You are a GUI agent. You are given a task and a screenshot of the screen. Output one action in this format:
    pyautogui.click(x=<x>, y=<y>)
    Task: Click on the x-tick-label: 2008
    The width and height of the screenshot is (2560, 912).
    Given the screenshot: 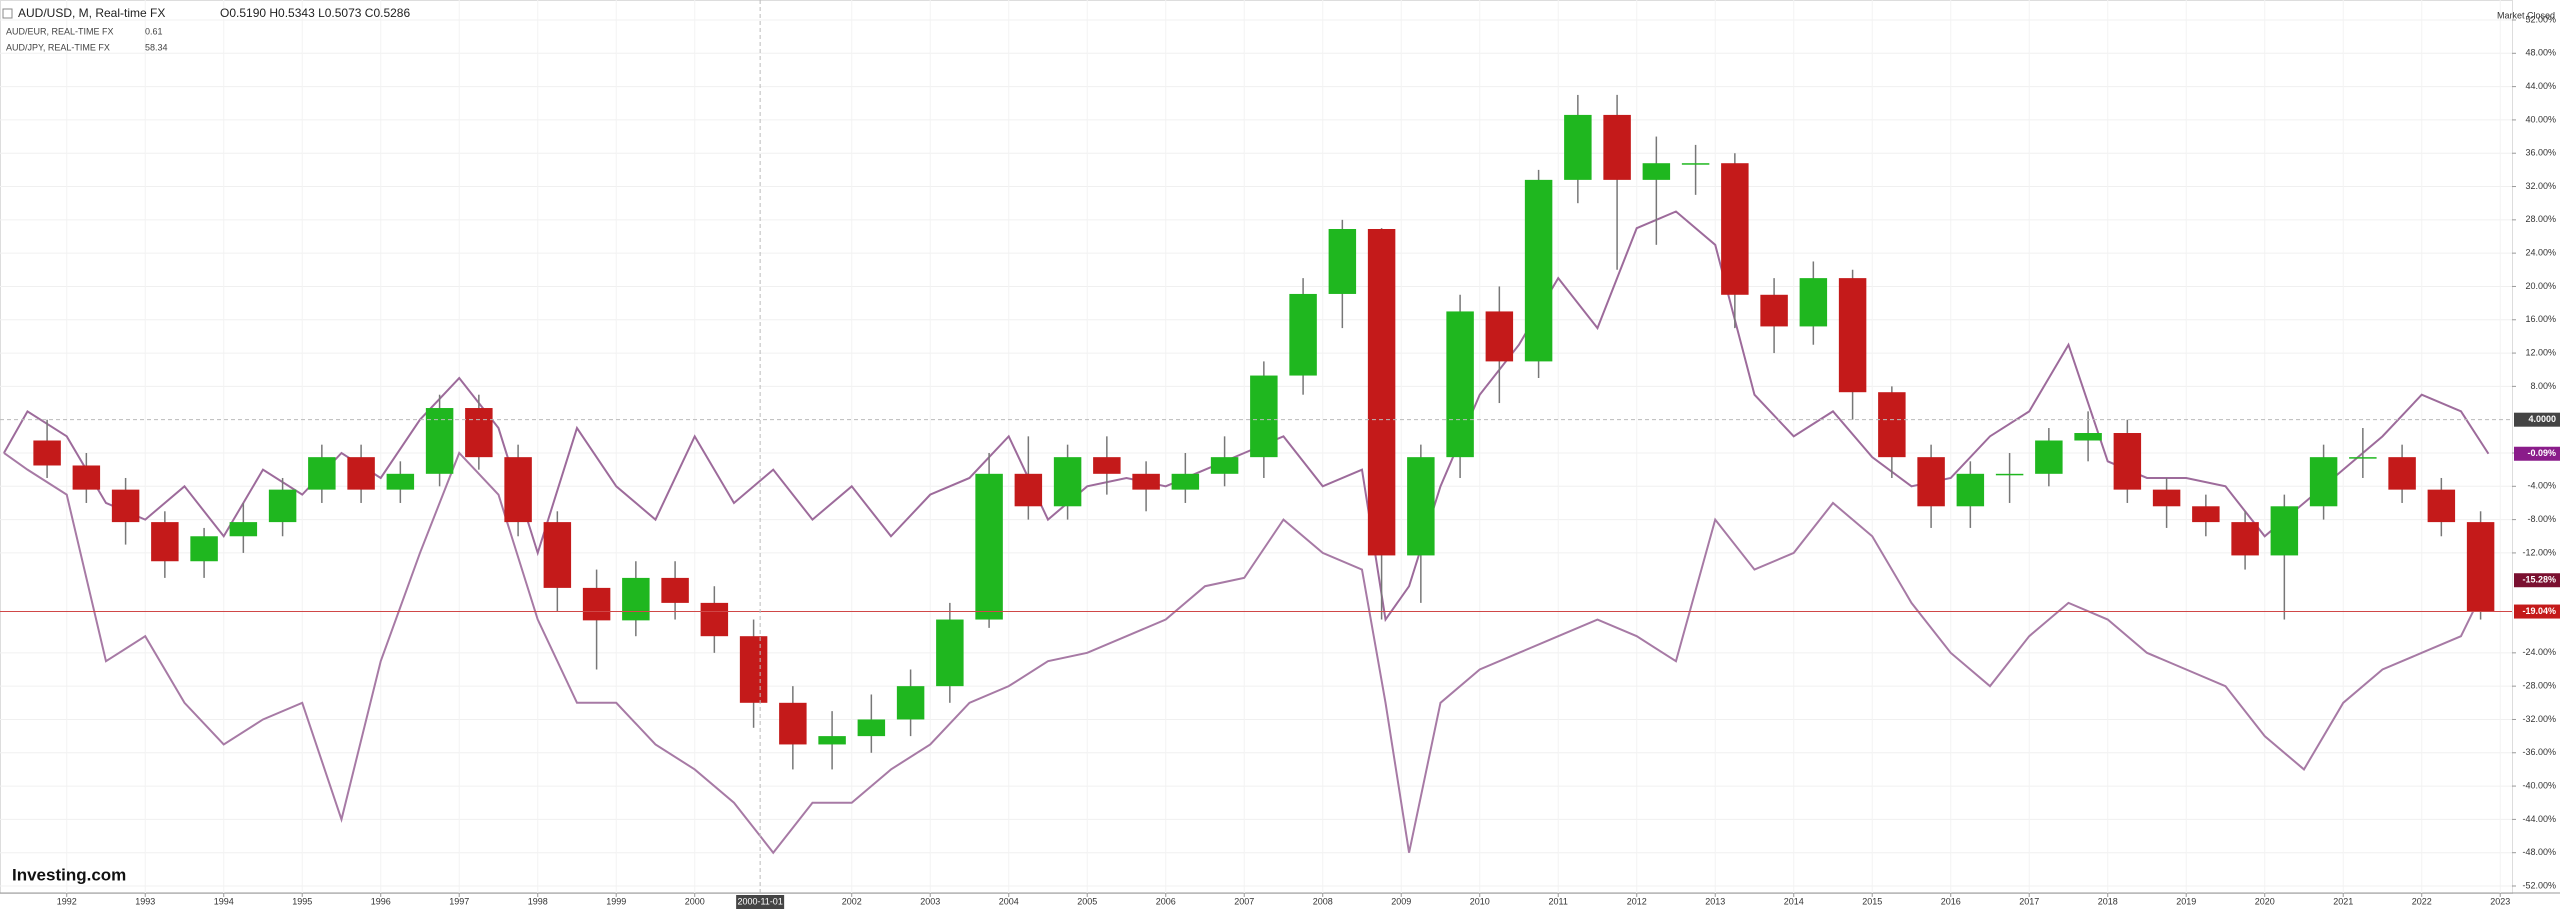 What is the action you would take?
    pyautogui.click(x=1323, y=901)
    